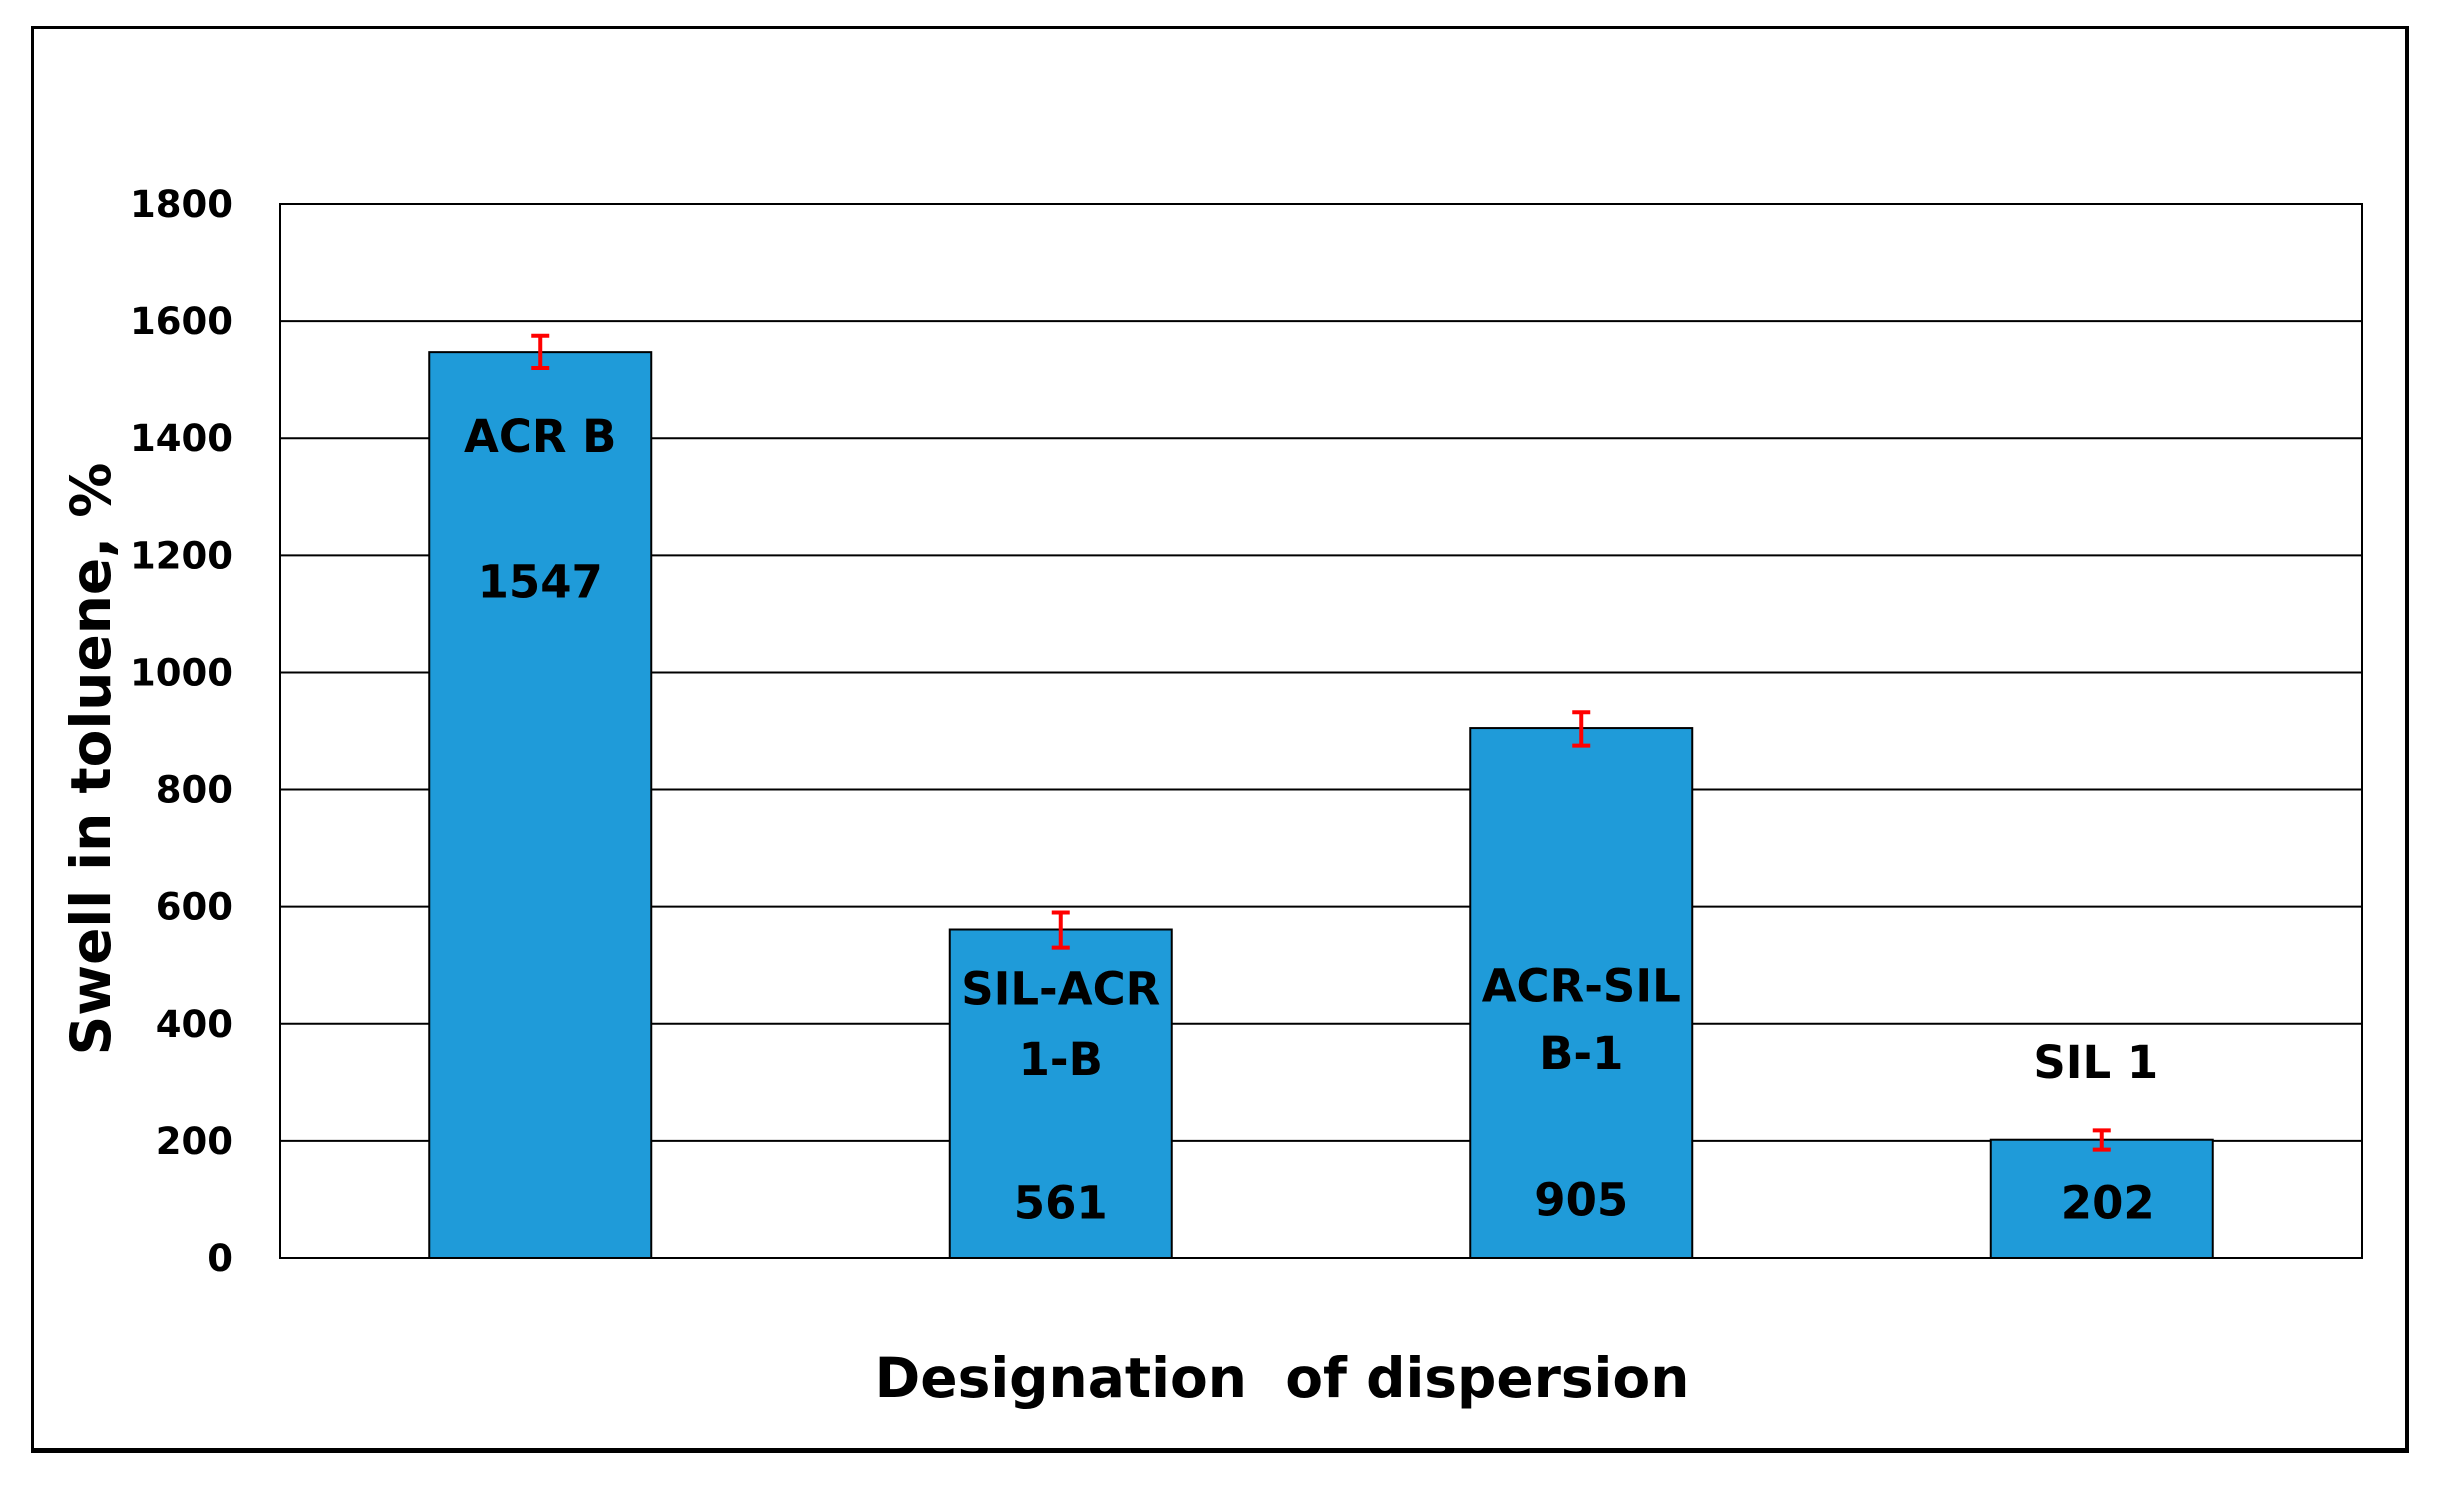 The height and width of the screenshot is (1488, 2437). What do you see at coordinates (1061, 1059) in the screenshot?
I see `bar-category-label: 1-B` at bounding box center [1061, 1059].